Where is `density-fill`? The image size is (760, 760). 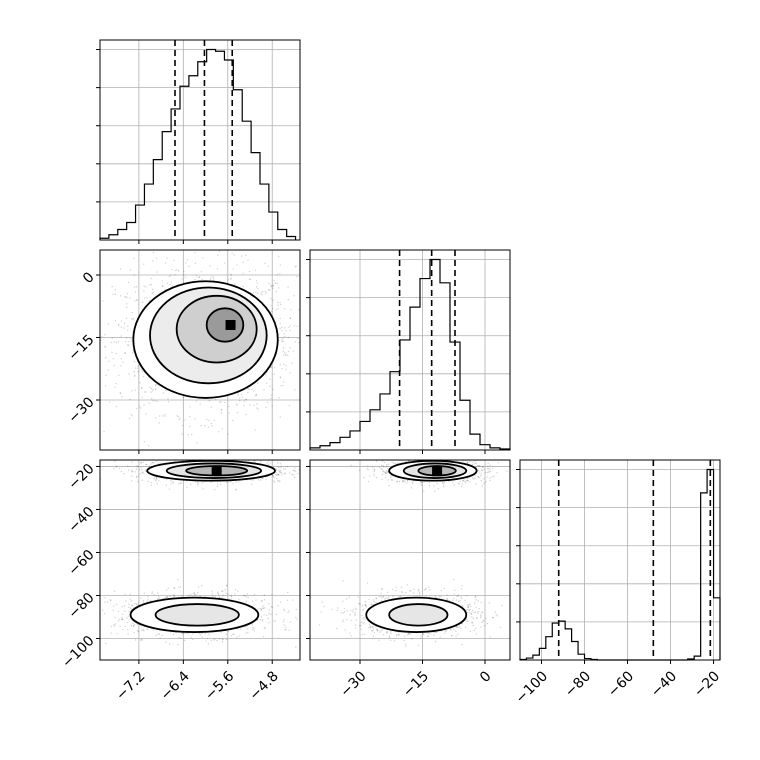
density-fill is located at coordinates (225, 325).